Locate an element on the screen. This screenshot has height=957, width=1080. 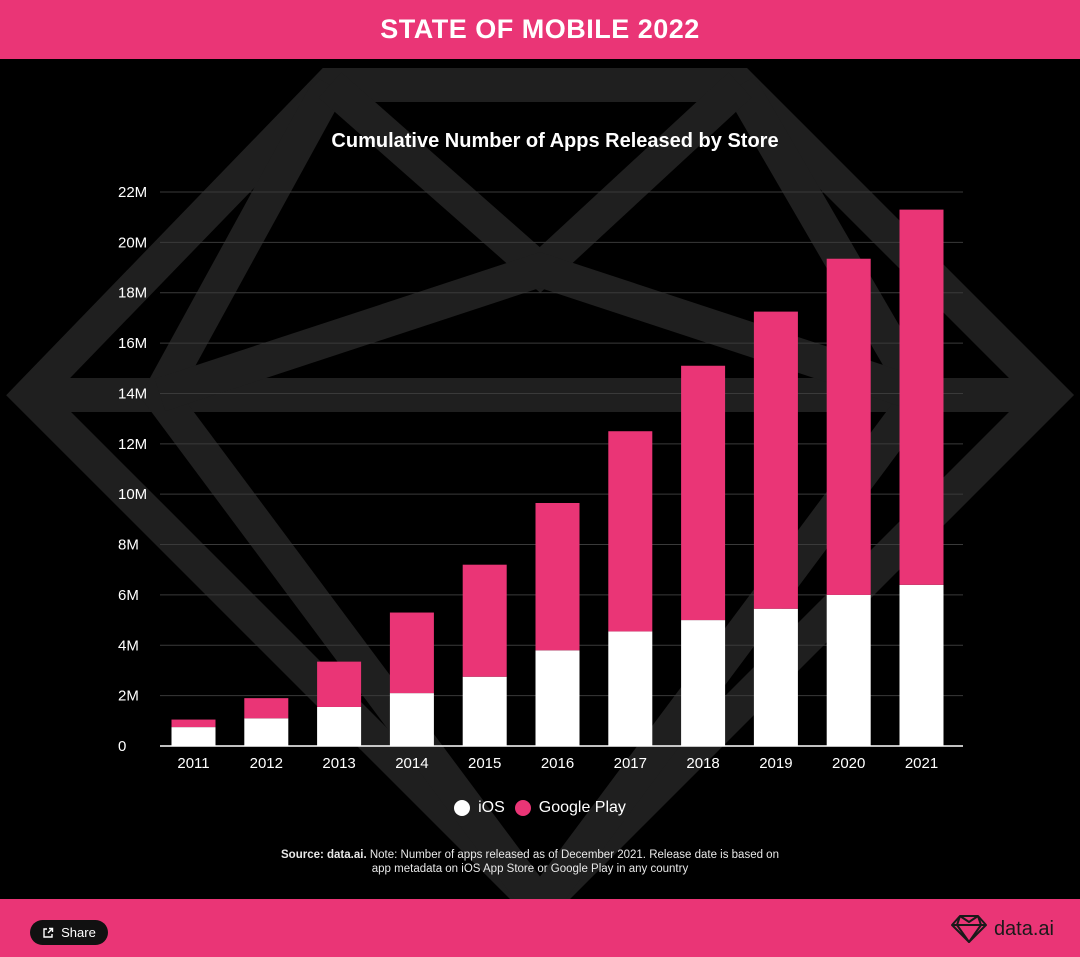
x-tick-label: 2019 is located at coordinates (775, 763).